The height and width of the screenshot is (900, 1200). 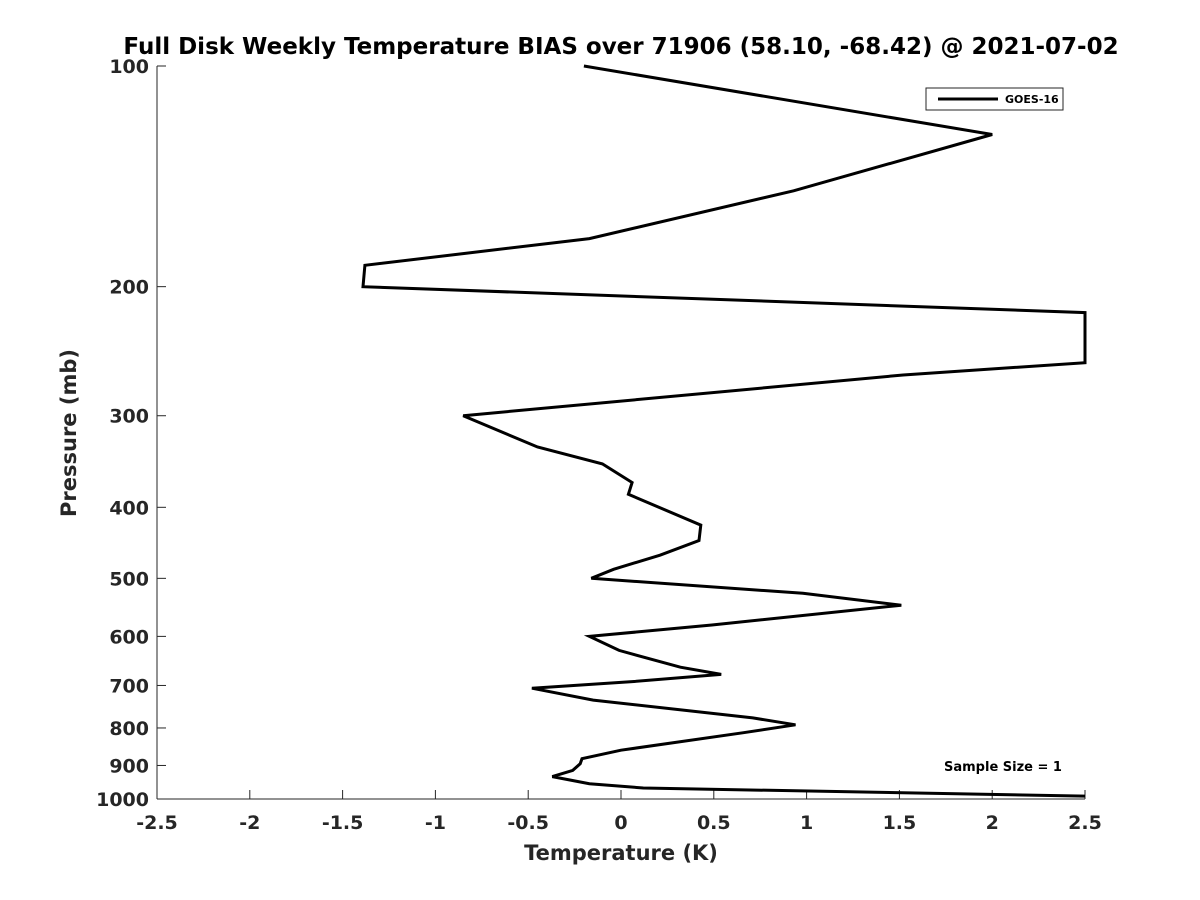 I want to click on x-tick-label: 2.5, so click(x=1085, y=823).